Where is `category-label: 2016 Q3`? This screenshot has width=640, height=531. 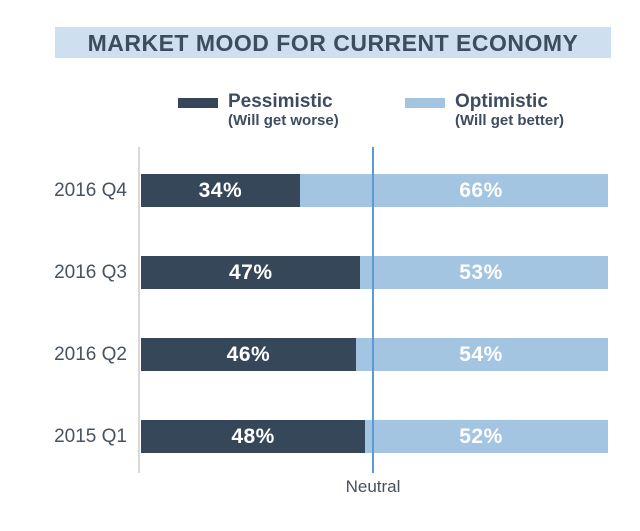
category-label: 2016 Q3 is located at coordinates (90, 272).